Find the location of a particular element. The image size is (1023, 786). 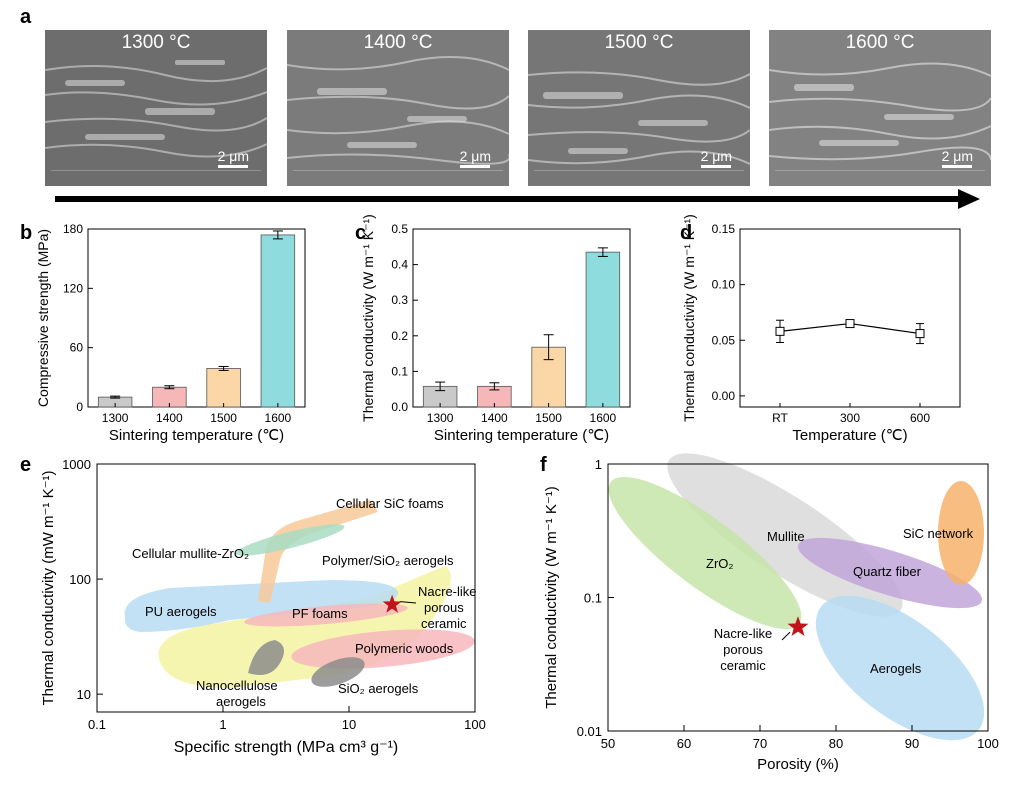

sem-image-1400: 1400 °C 2 μm is located at coordinates (398, 108).